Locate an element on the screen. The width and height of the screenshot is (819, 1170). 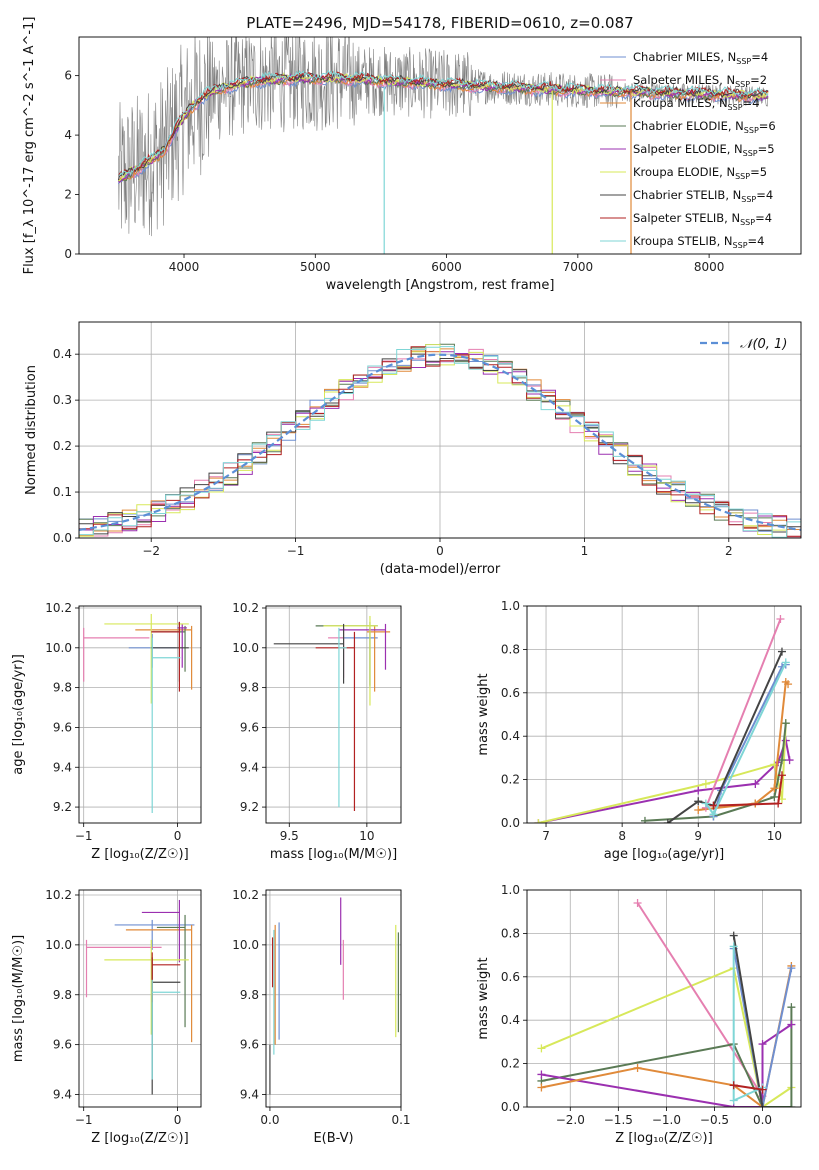
x-axis-label: E(B-V) is located at coordinates (333, 1138).